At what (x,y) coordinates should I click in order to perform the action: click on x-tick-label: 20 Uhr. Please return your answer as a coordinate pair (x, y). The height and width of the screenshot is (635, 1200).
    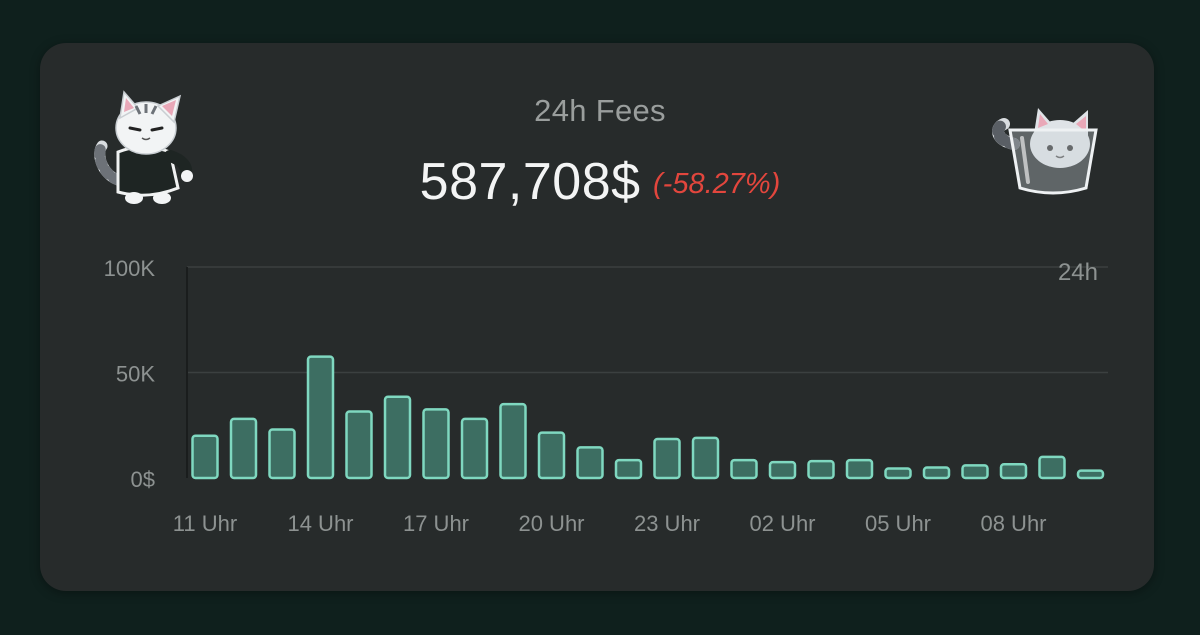
    Looking at the image, I should click on (551, 523).